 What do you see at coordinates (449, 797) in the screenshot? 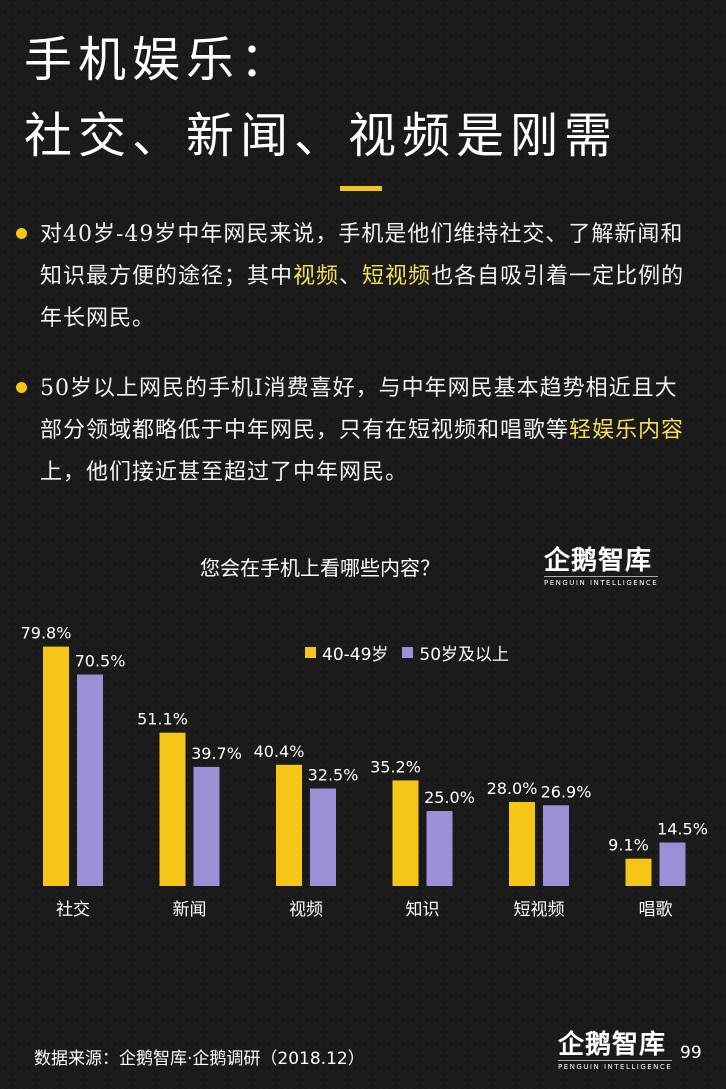
I see `data-label: 25.0%` at bounding box center [449, 797].